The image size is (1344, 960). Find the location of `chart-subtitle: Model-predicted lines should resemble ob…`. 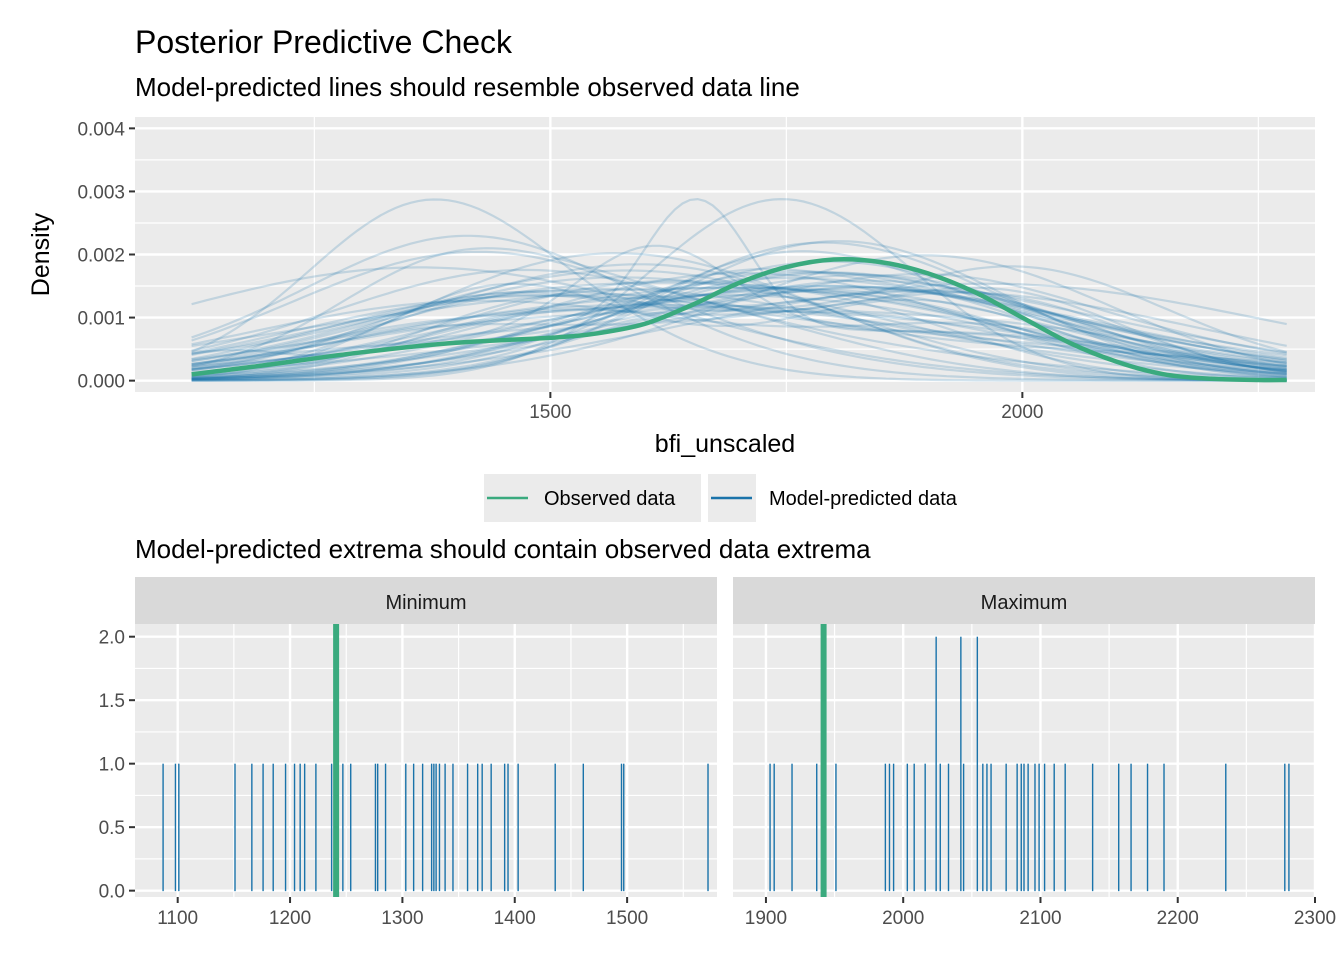

chart-subtitle: Model-predicted lines should resemble ob… is located at coordinates (467, 87).